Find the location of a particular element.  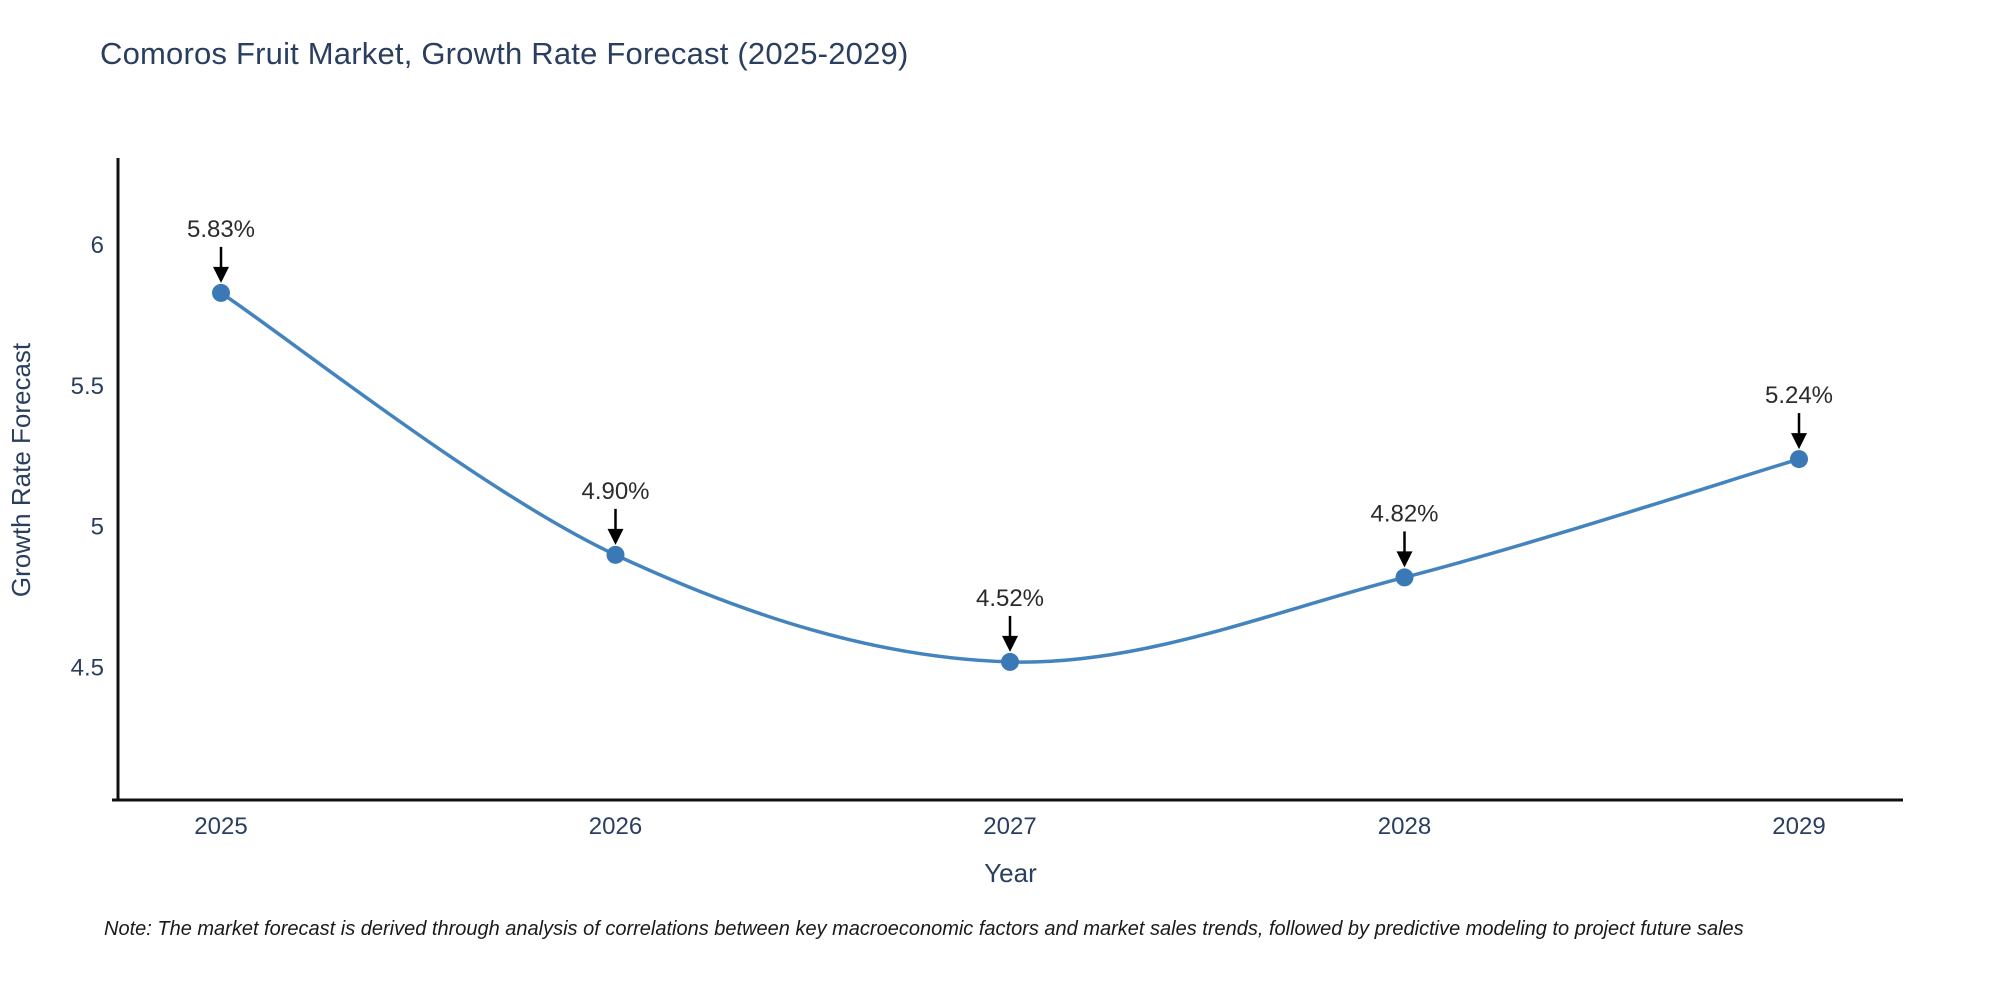

x-tick-label: 2025 is located at coordinates (220, 826).